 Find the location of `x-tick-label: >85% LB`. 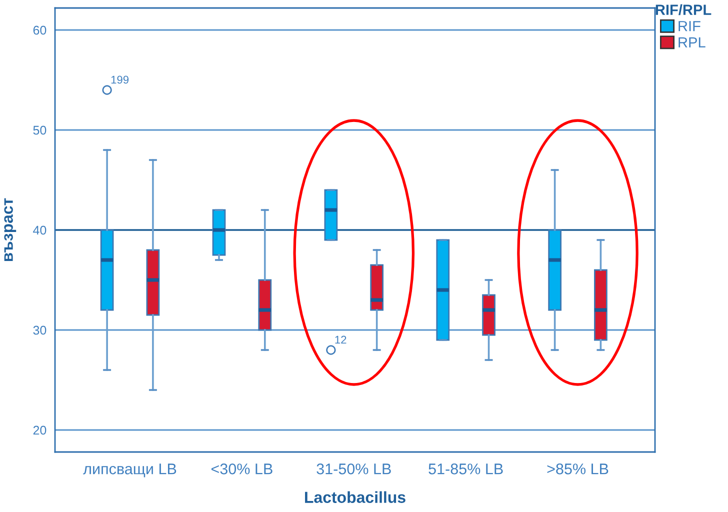

x-tick-label: >85% LB is located at coordinates (577, 469).